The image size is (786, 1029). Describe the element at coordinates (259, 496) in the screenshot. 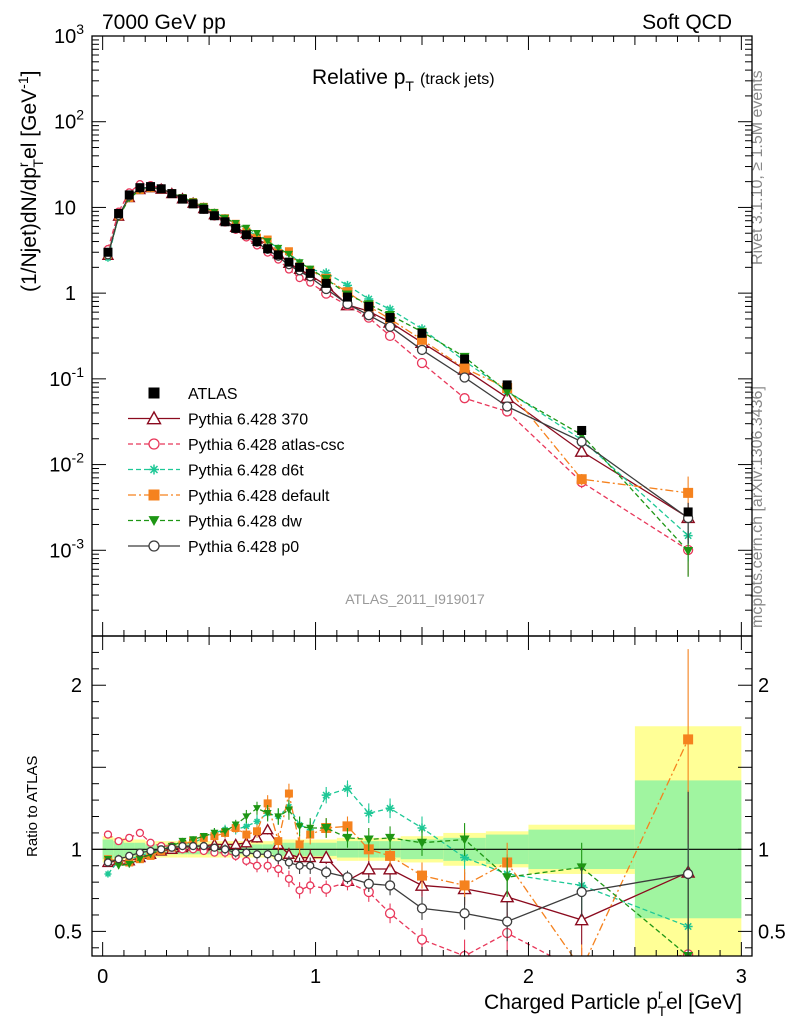

I see `legend-label-default: Pythia 6.428 default` at that location.